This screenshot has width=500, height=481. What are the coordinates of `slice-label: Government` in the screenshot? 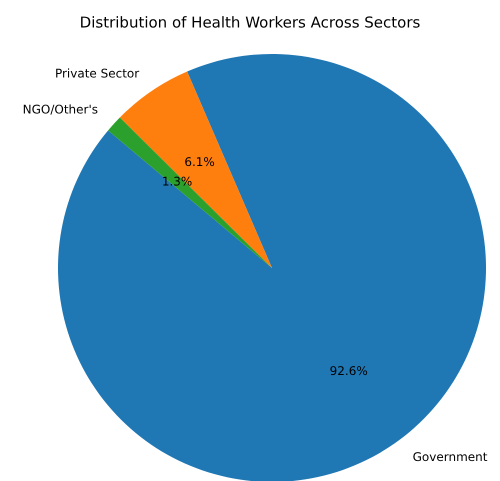 It's located at (450, 457).